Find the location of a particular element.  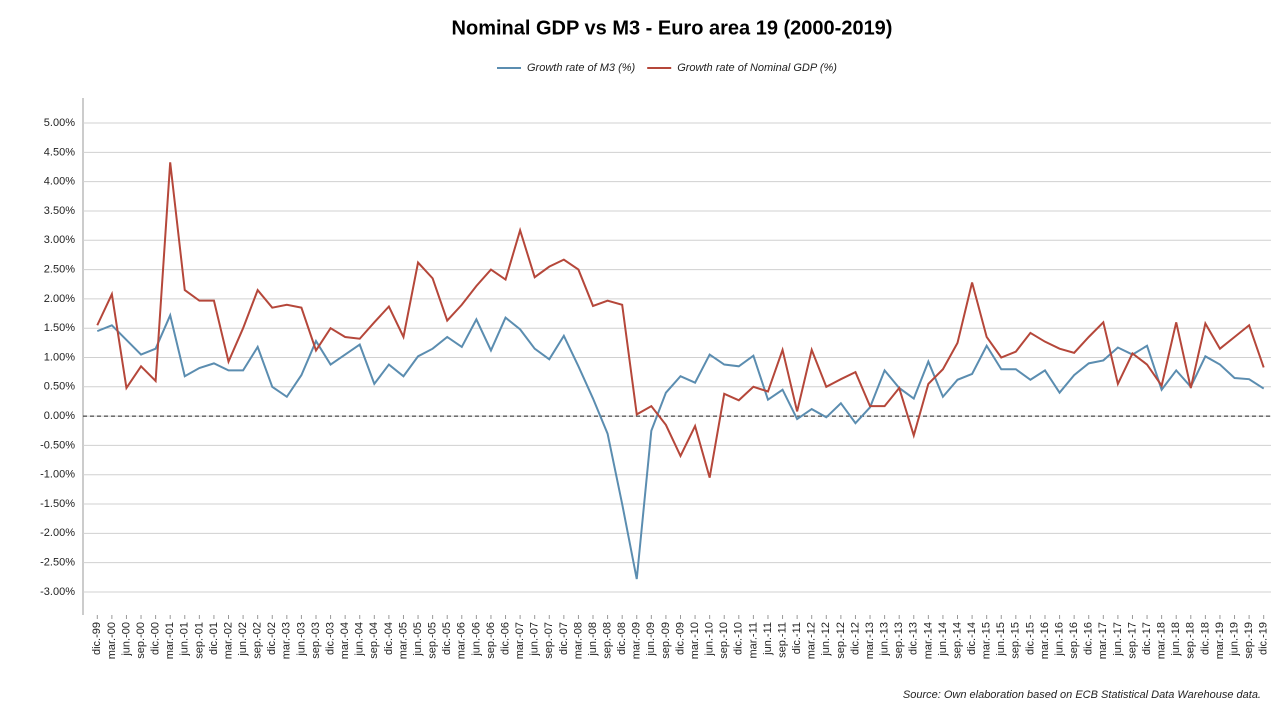

y-tick-label: 5.00% is located at coordinates (59, 123).